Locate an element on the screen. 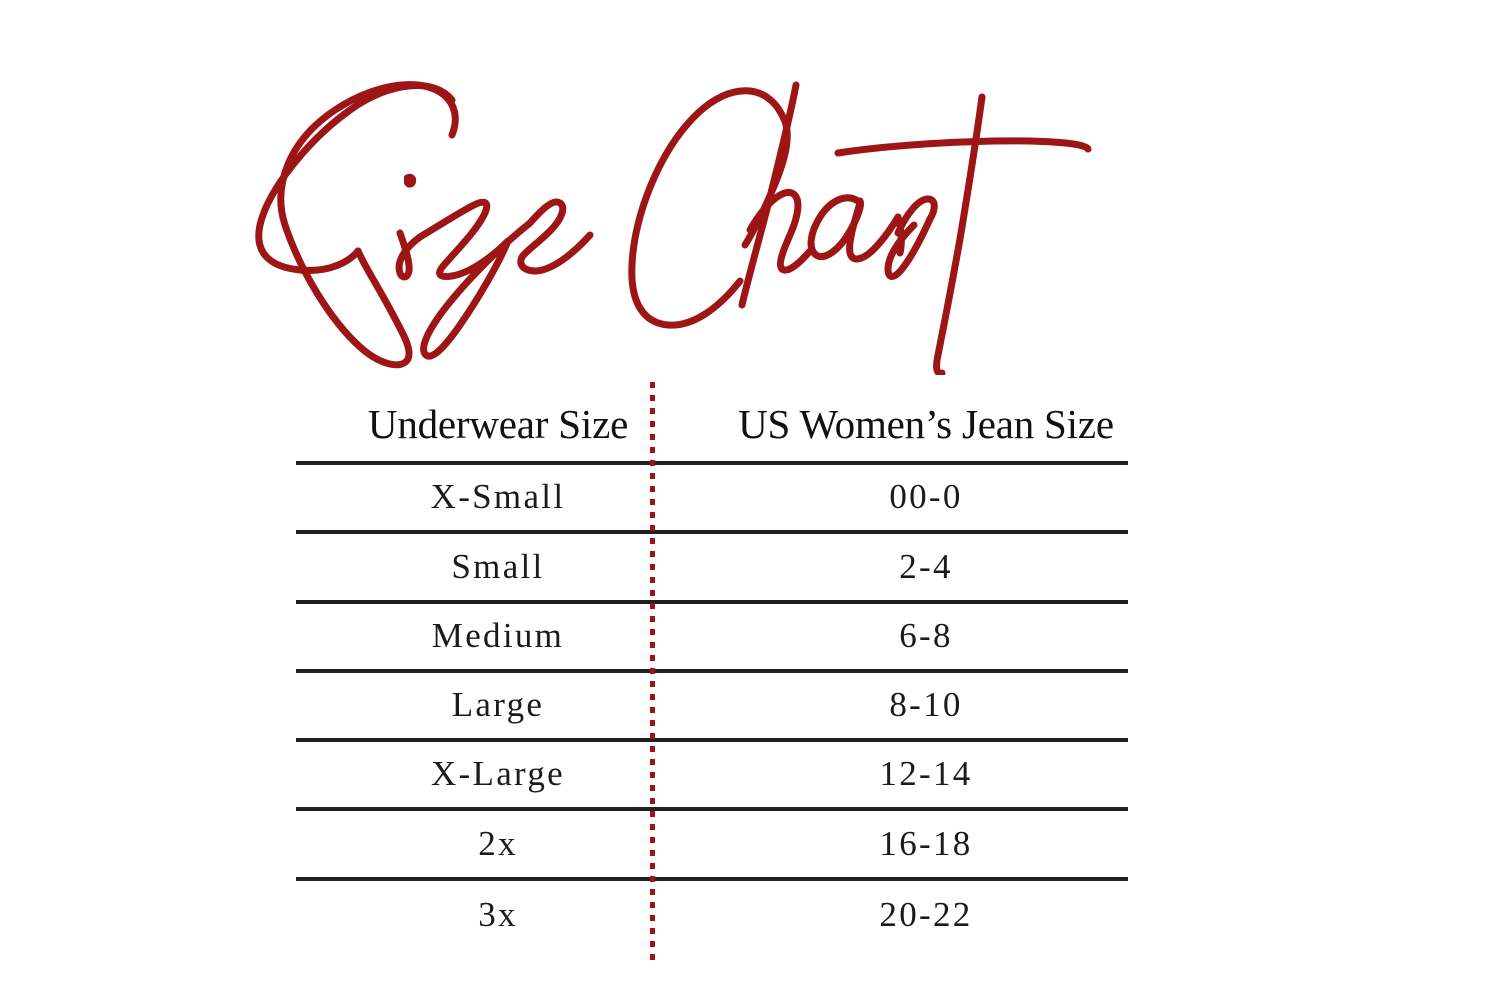 This screenshot has height=992, width=1500. cell-jean-size: 8-10 is located at coordinates (926, 705).